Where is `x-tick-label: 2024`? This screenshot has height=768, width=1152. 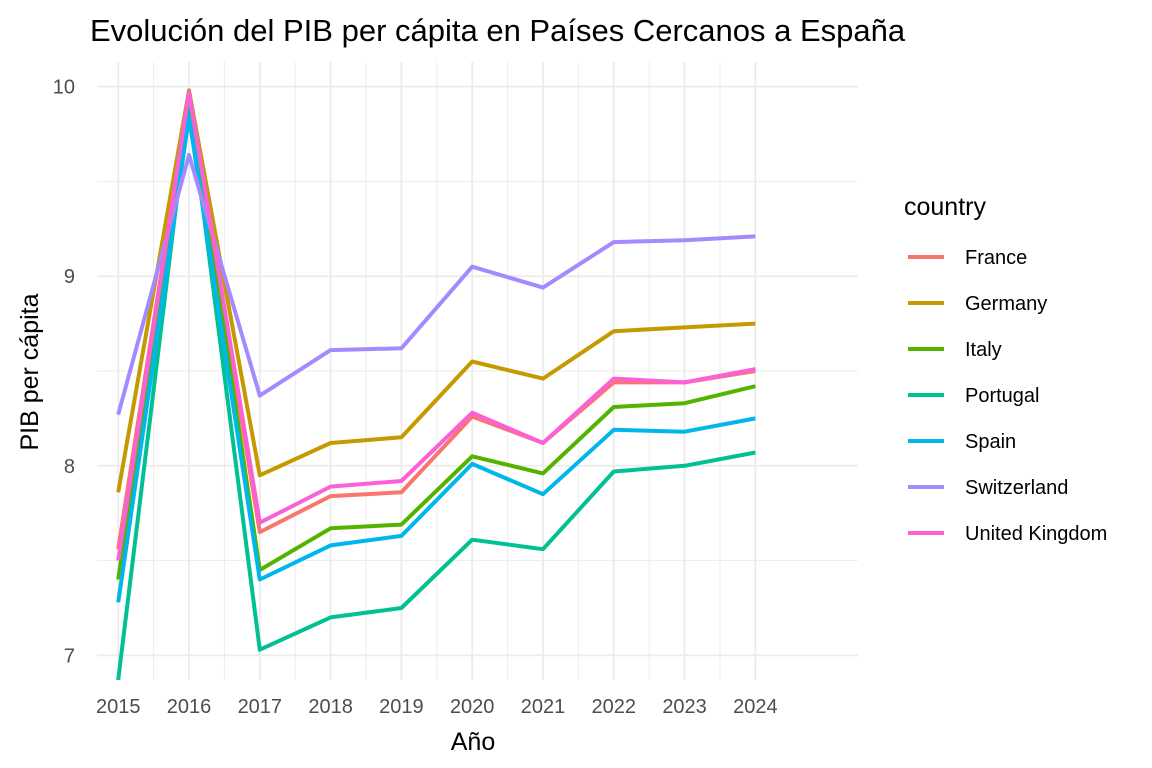 x-tick-label: 2024 is located at coordinates (755, 707).